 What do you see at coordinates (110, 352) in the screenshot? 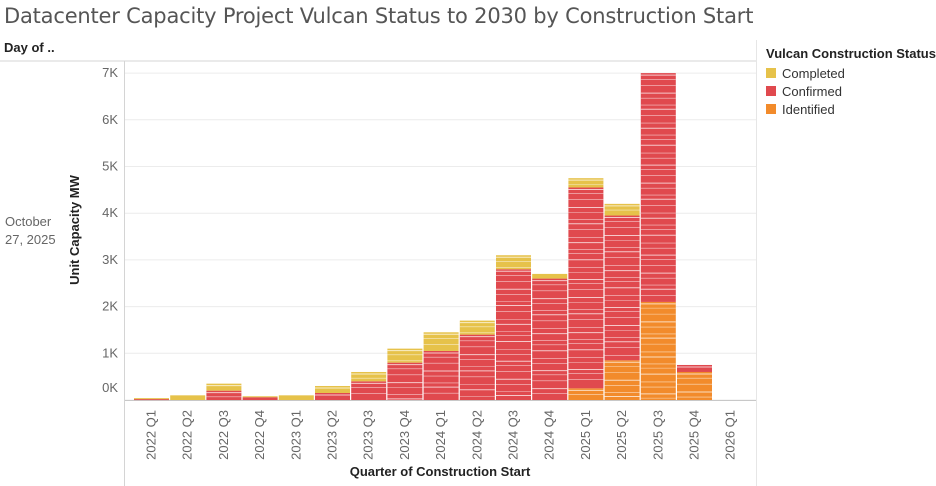
I see `y-tick-label: 1K` at bounding box center [110, 352].